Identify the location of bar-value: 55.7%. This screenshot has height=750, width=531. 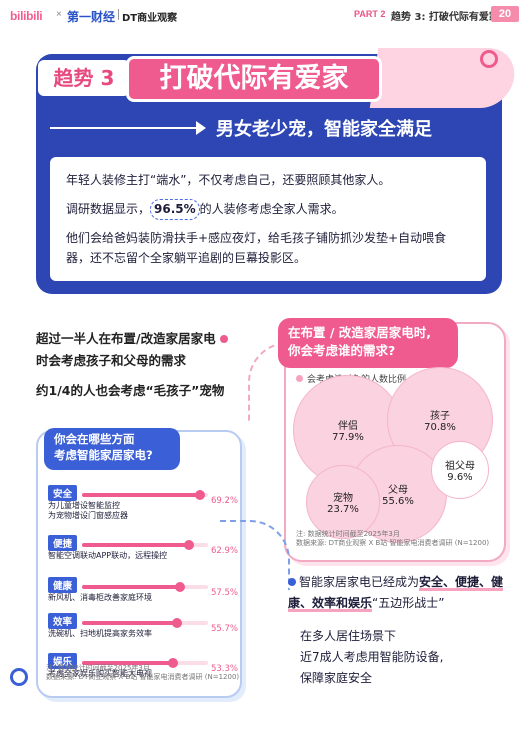
(224, 629).